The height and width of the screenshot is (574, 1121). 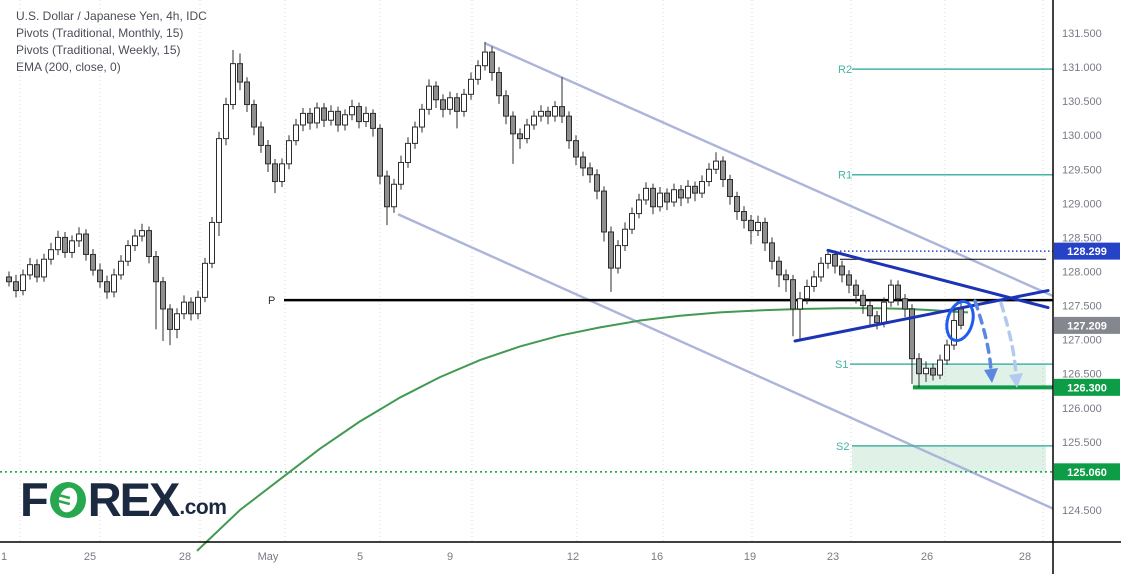 What do you see at coordinates (998, 343) in the screenshot?
I see `projection-arrows` at bounding box center [998, 343].